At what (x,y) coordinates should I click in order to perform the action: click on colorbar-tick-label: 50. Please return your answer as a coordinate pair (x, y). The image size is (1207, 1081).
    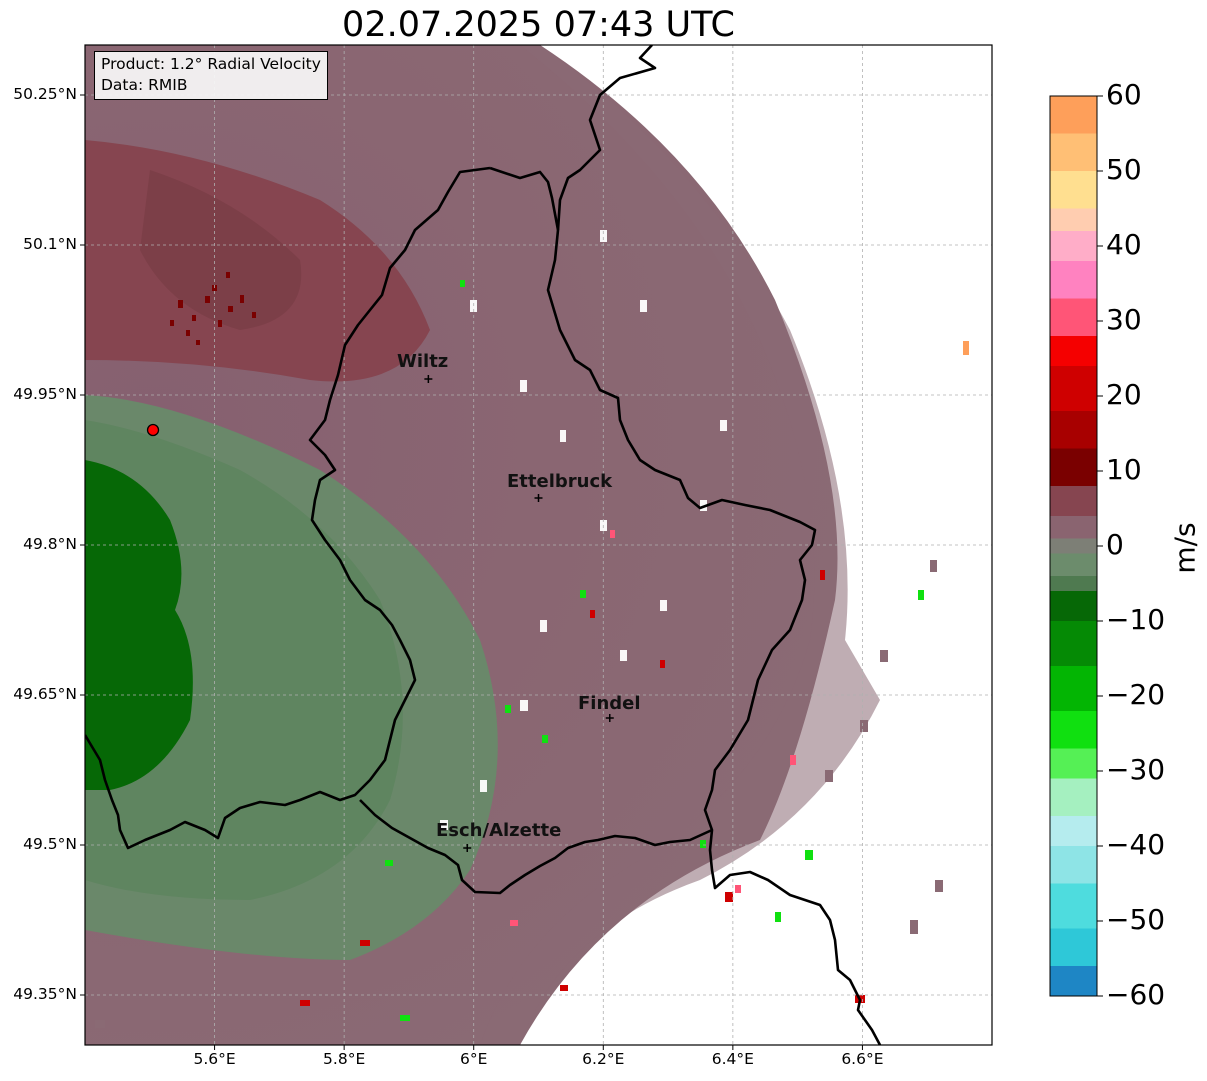
    Looking at the image, I should click on (1124, 169).